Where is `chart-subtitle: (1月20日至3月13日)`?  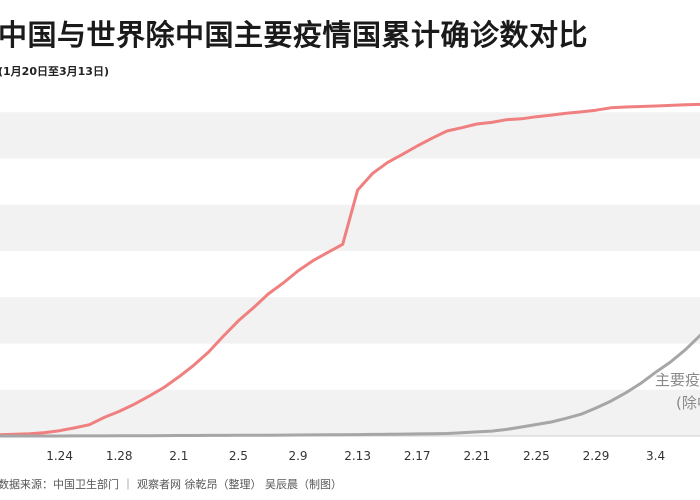
chart-subtitle: (1月20日至3月13日) is located at coordinates (54, 71).